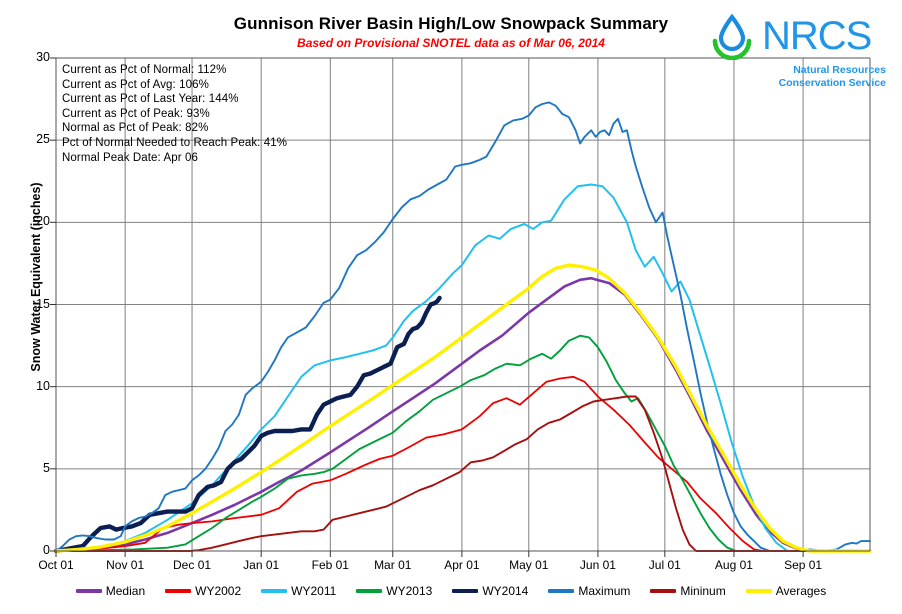 This screenshot has height=614, width=902. I want to click on legend-item: Maximum, so click(589, 591).